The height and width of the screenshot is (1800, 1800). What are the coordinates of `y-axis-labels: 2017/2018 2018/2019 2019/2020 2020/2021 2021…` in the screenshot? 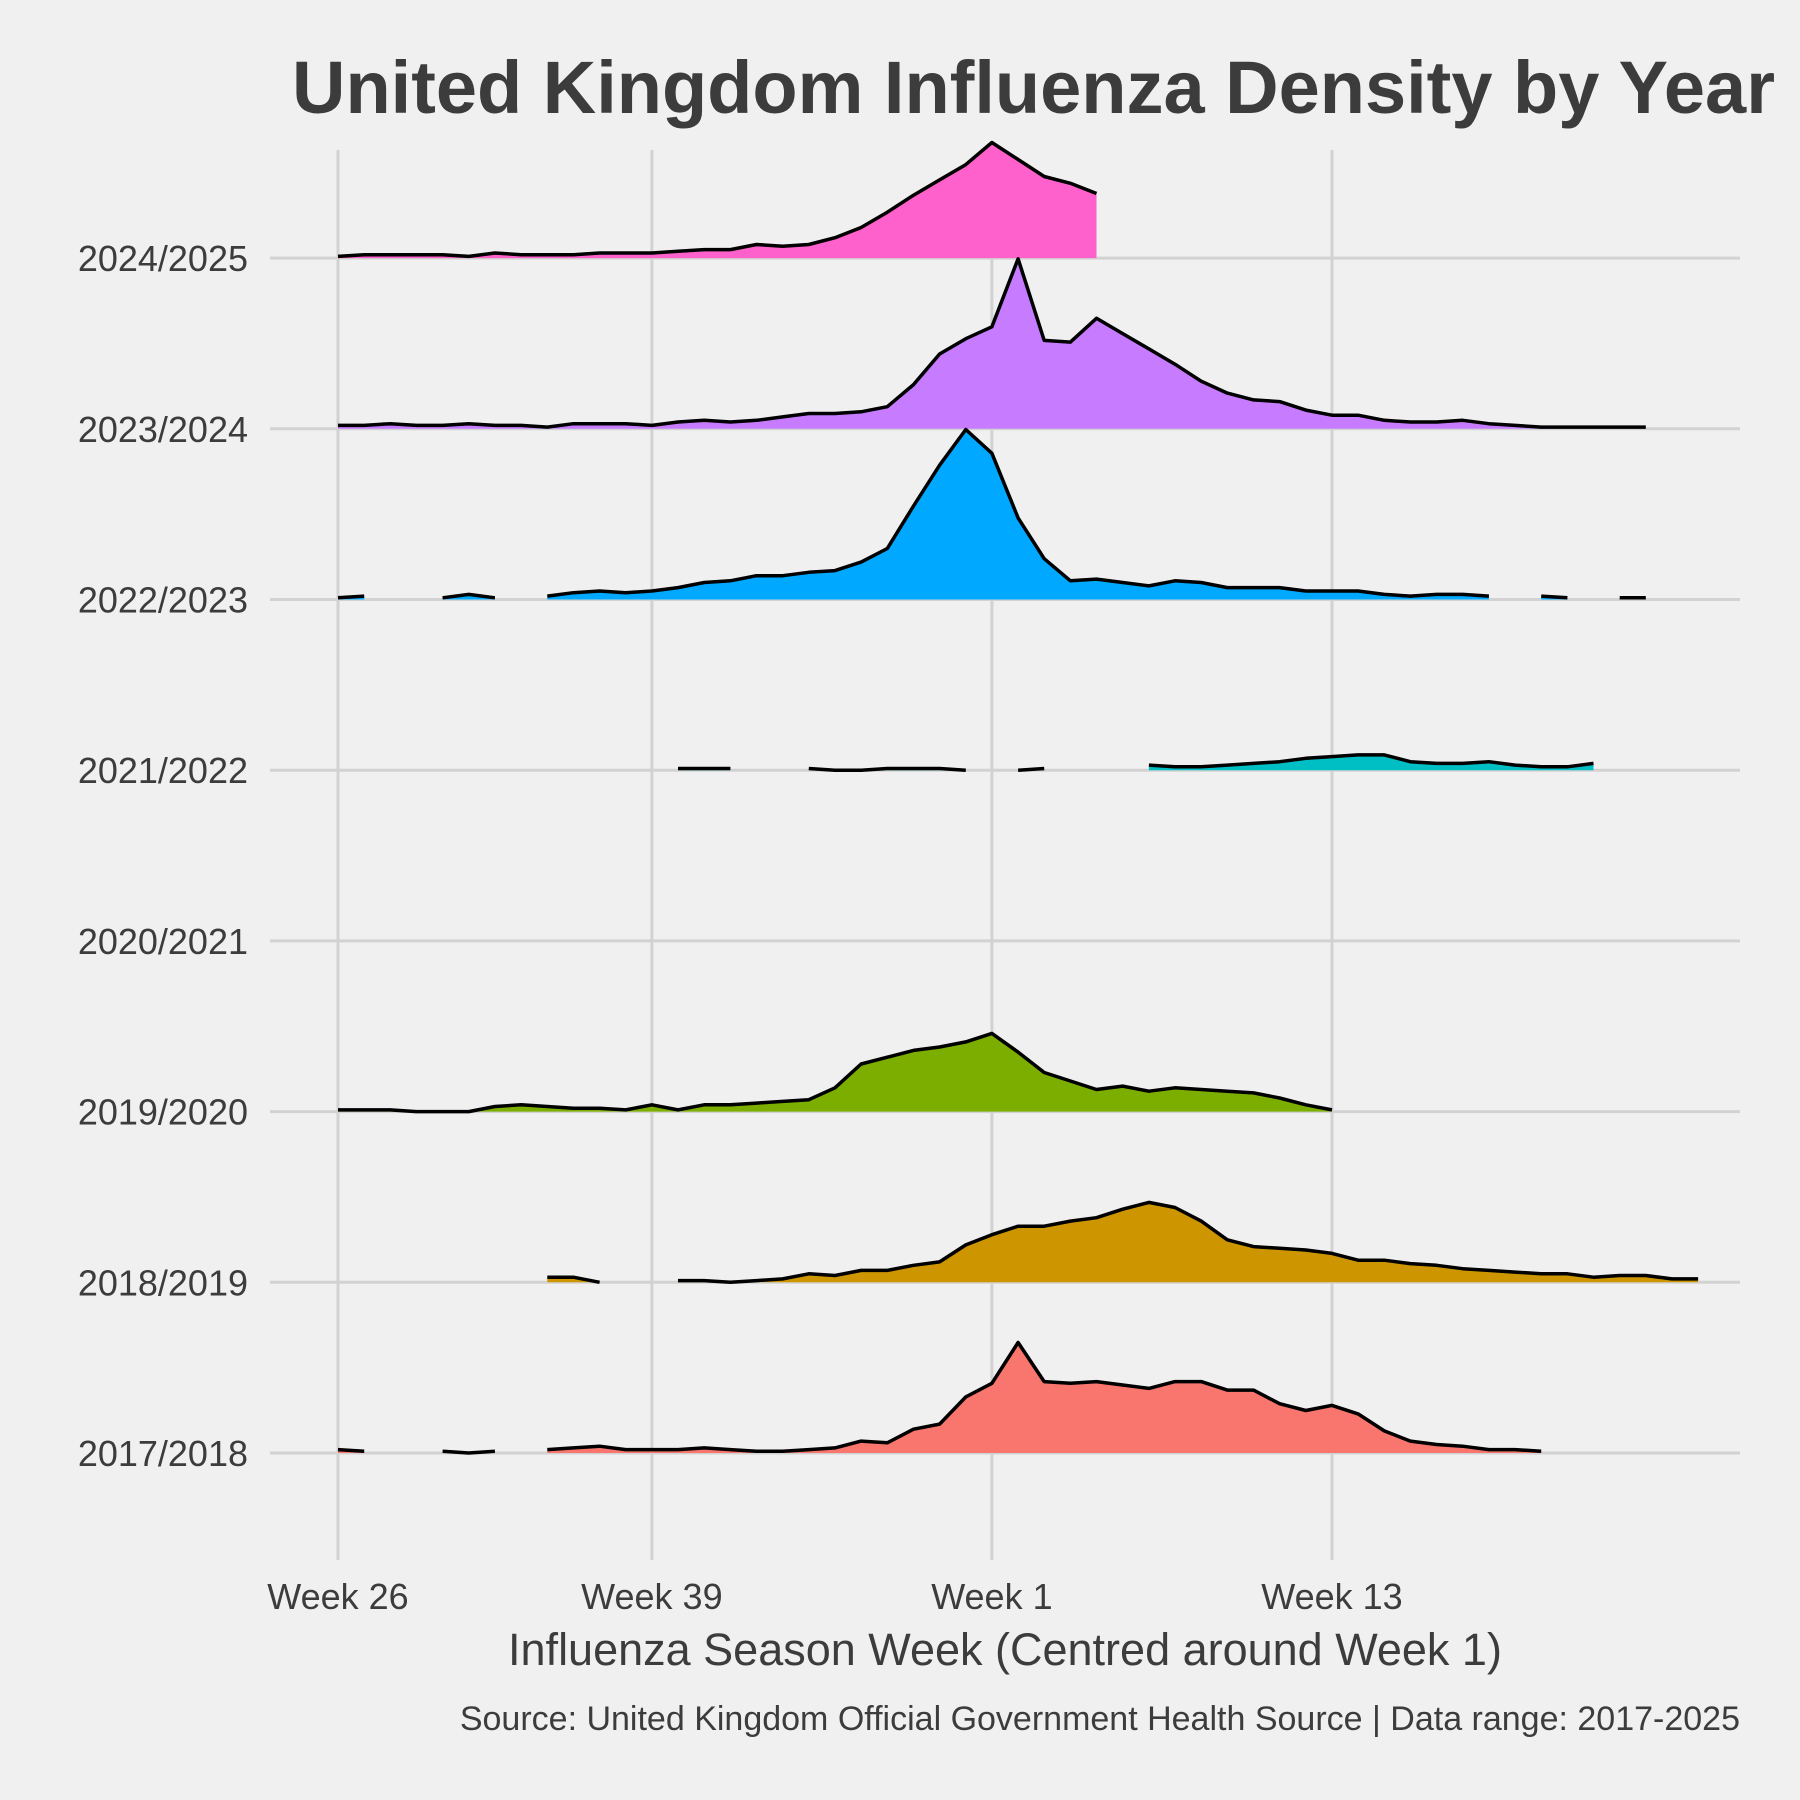 It's located at (163, 856).